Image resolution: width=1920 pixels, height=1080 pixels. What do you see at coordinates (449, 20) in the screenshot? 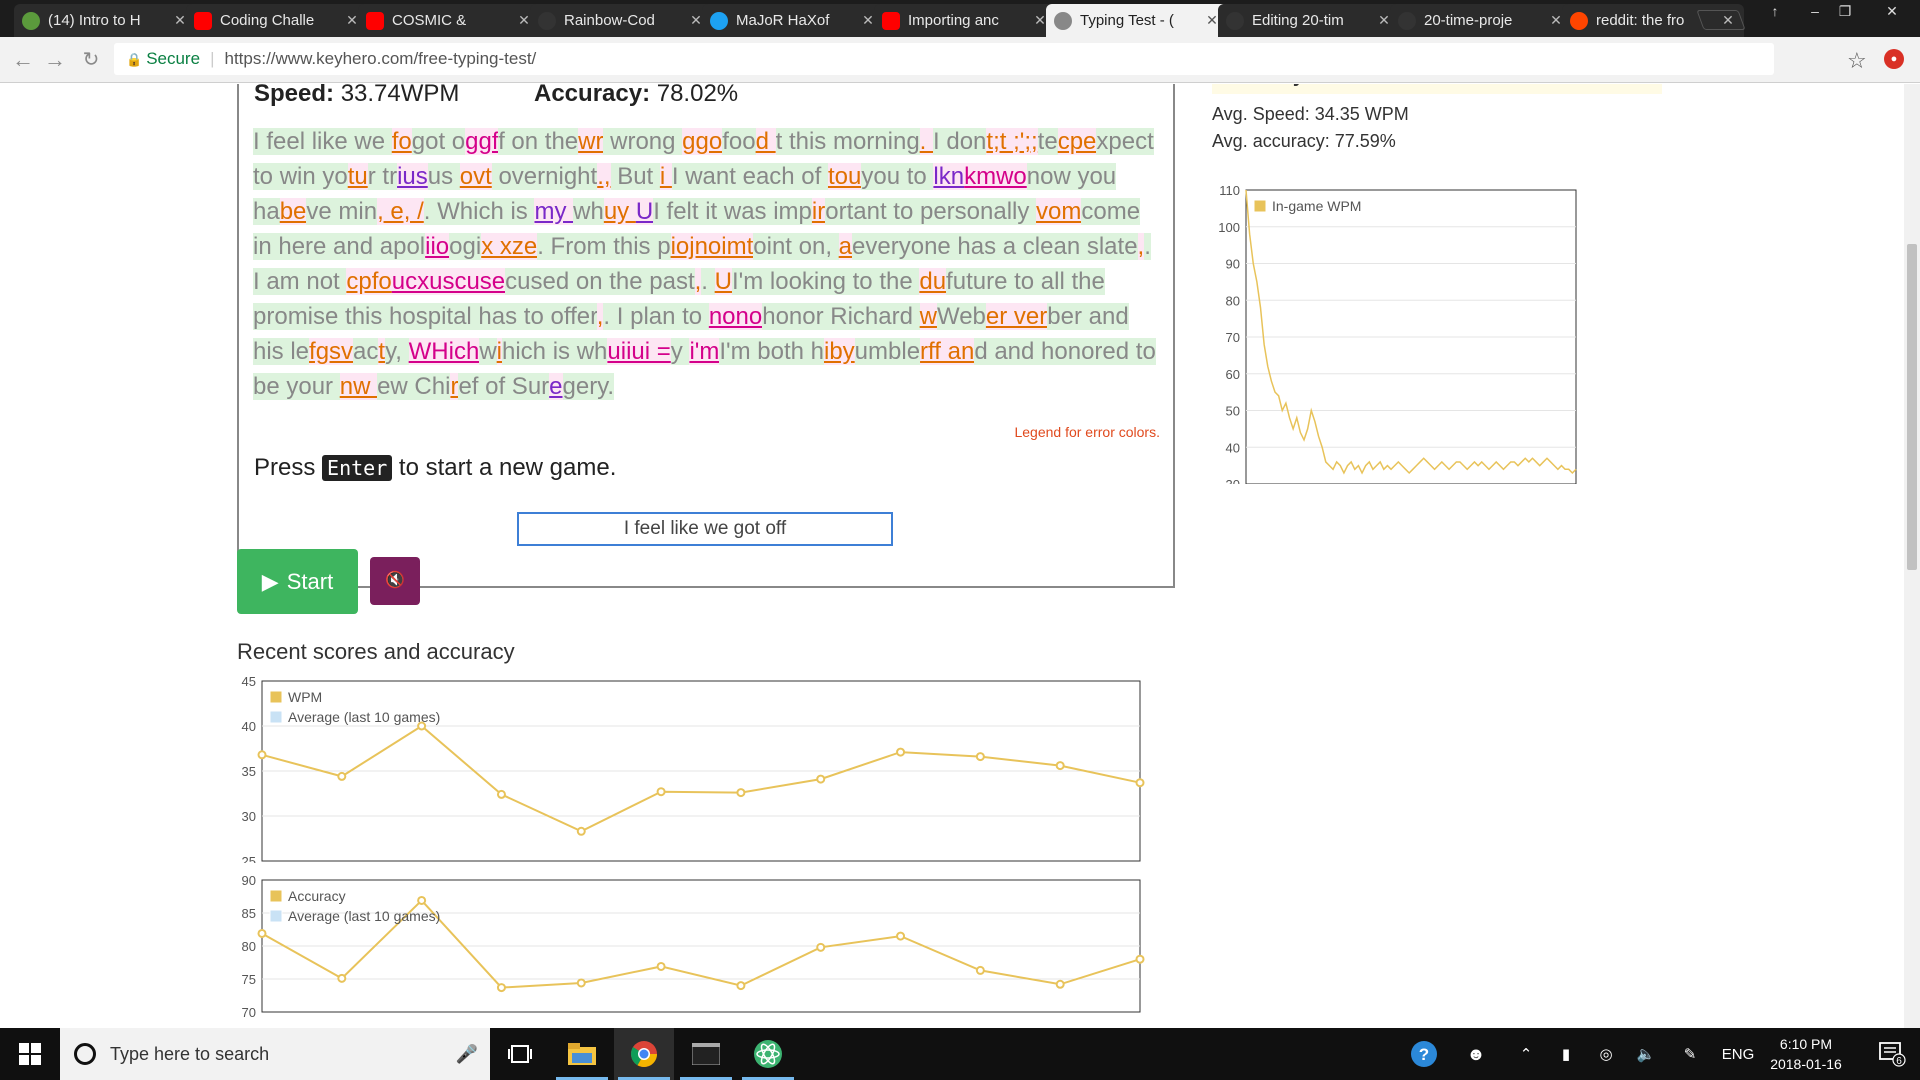
I see `browser-tab: COSMIC & ✕` at bounding box center [449, 20].